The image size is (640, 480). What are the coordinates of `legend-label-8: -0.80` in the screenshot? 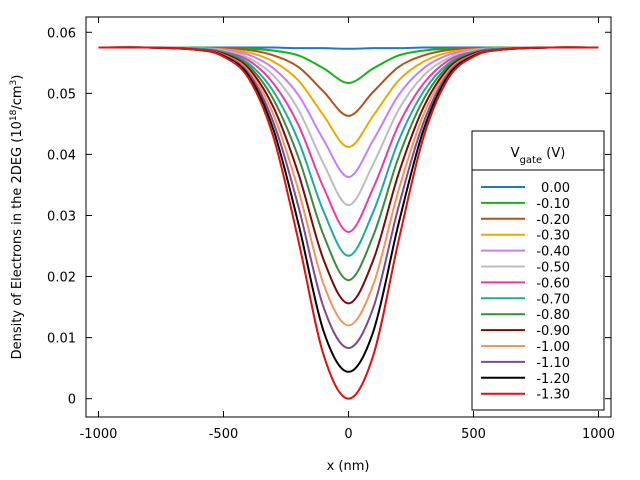 It's located at (553, 315).